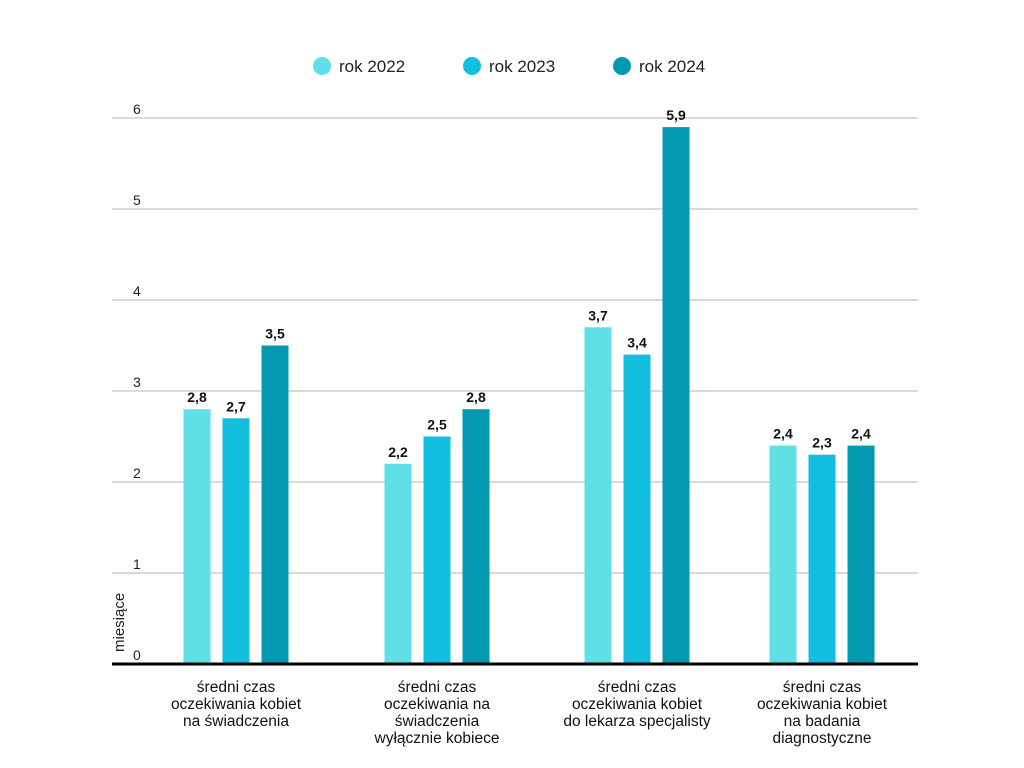 This screenshot has width=1024, height=768. I want to click on legend-item: rok 2023, so click(509, 66).